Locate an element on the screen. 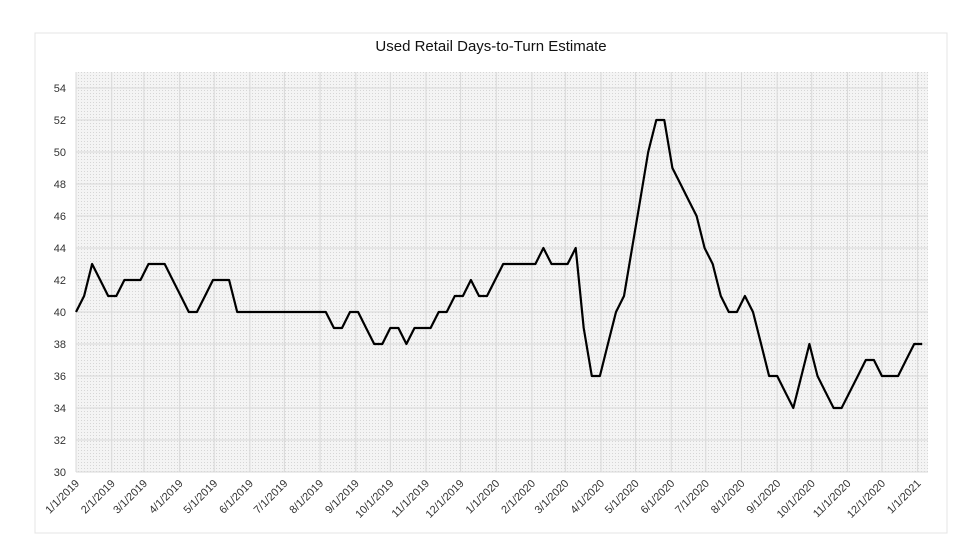 This screenshot has width=980, height=552. y-tick-label: 48 is located at coordinates (60, 185).